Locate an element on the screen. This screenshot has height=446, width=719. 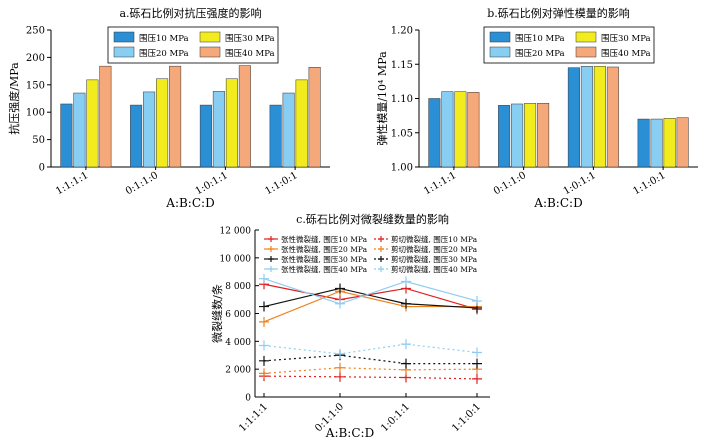
legend-label: 围压10 MPa is located at coordinates (540, 39).